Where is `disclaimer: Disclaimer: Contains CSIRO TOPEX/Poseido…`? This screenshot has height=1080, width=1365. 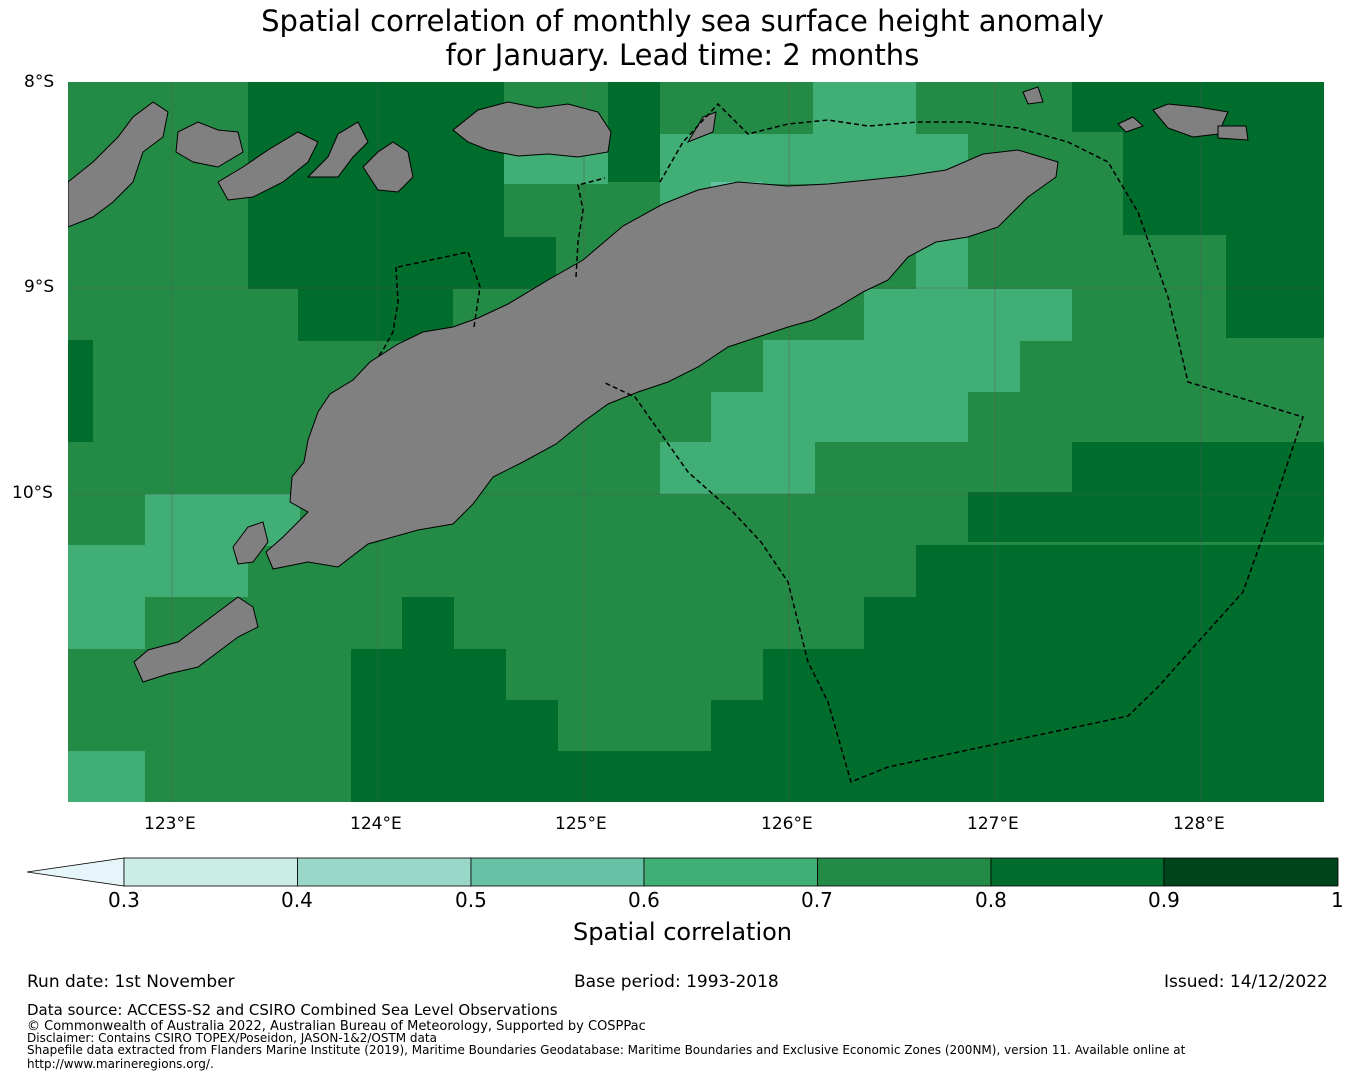
disclaimer: Disclaimer: Contains CSIRO TOPEX/Poseido… is located at coordinates (232, 1038).